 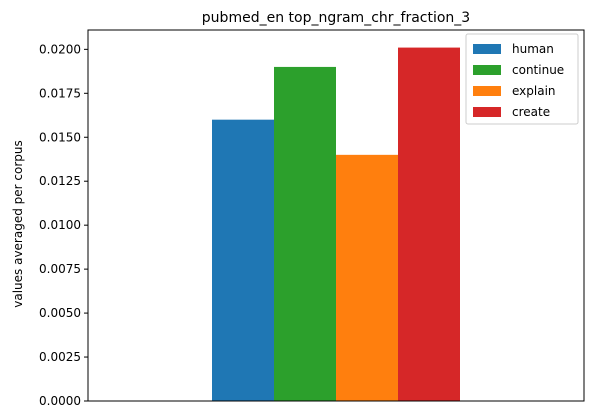 I want to click on y-tick-label: 0.0000, so click(x=60, y=401).